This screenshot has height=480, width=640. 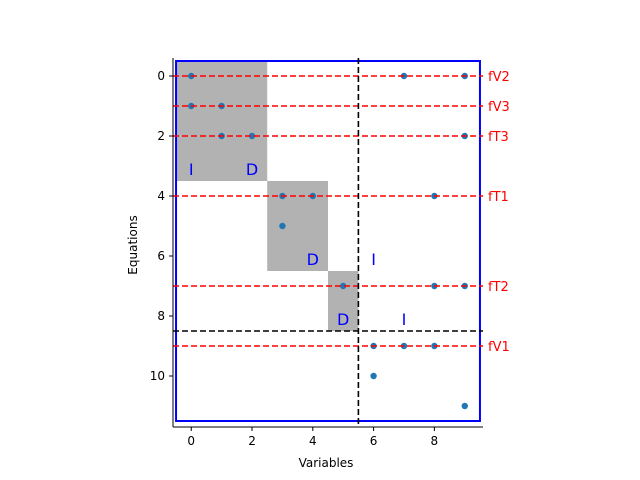 What do you see at coordinates (498, 137) in the screenshot?
I see `equation-label-fT3: fT3` at bounding box center [498, 137].